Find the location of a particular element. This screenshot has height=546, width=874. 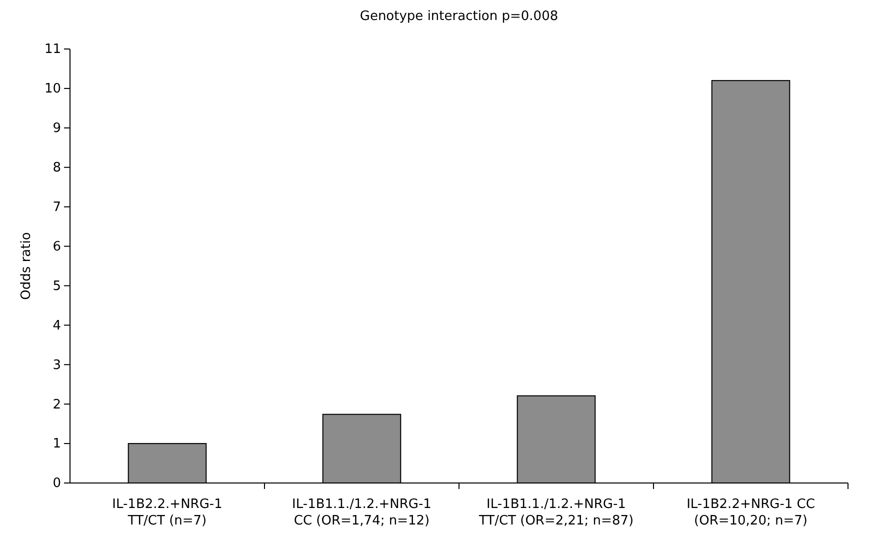

y-tick-label: 11 is located at coordinates (52, 50).